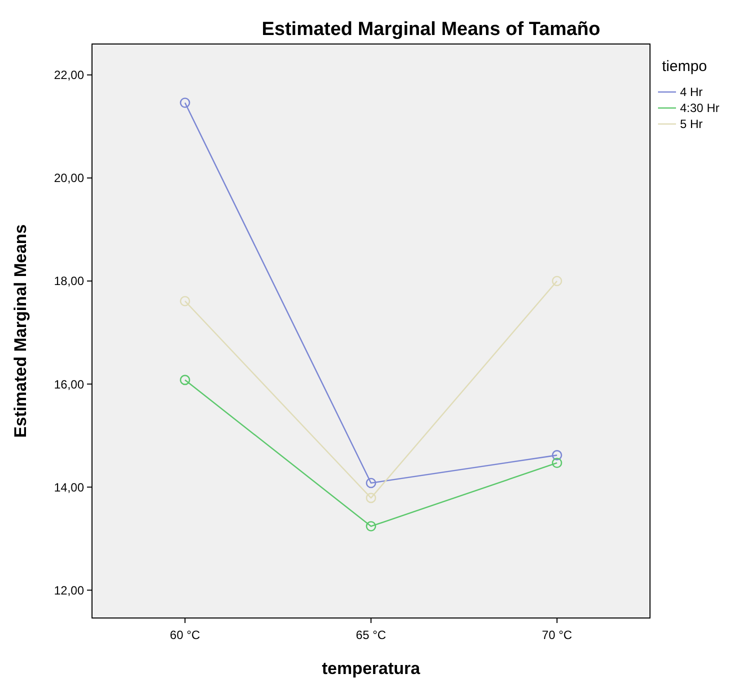 This screenshot has width=733, height=682. I want to click on y-axis-title: Estimated Marginal Means, so click(20, 331).